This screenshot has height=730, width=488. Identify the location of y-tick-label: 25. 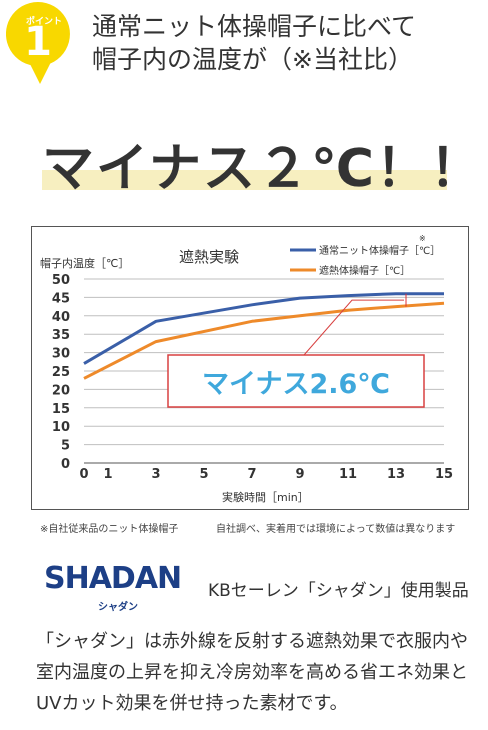
(61, 372).